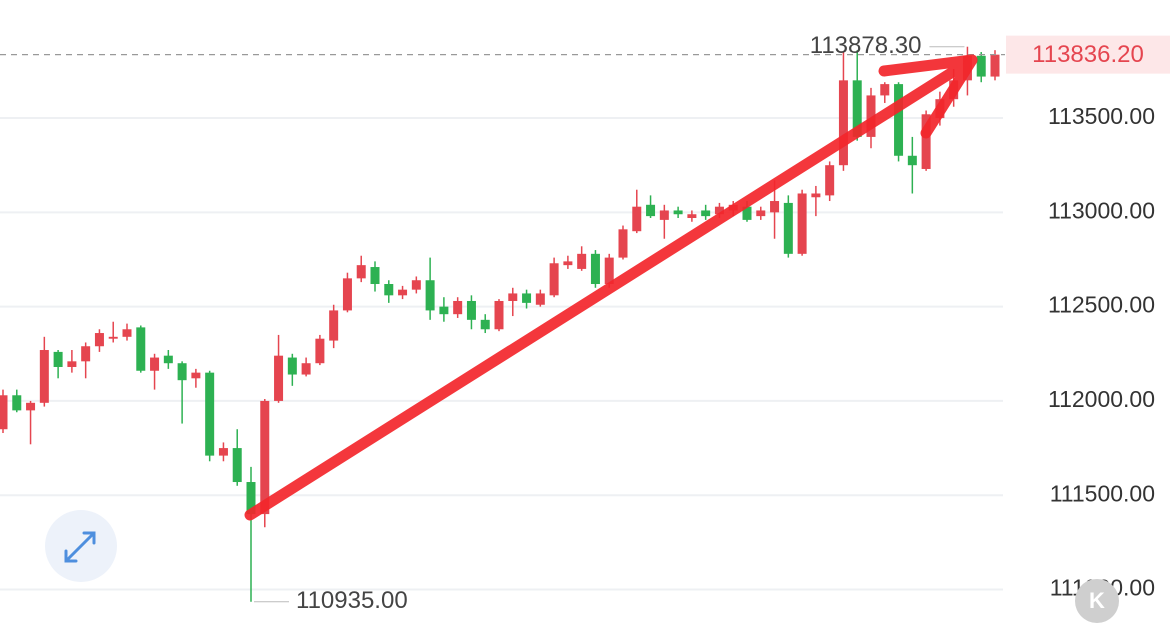  Describe the element at coordinates (866, 45) in the screenshot. I see `high-label: 113878.30` at that location.